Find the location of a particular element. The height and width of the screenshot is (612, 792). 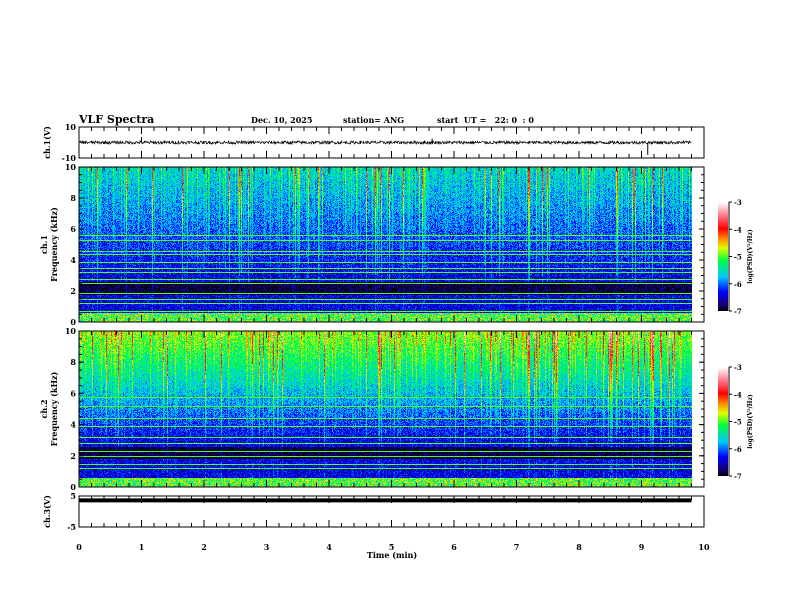

y-axis-label-channel: ch.2 is located at coordinates (44, 408).